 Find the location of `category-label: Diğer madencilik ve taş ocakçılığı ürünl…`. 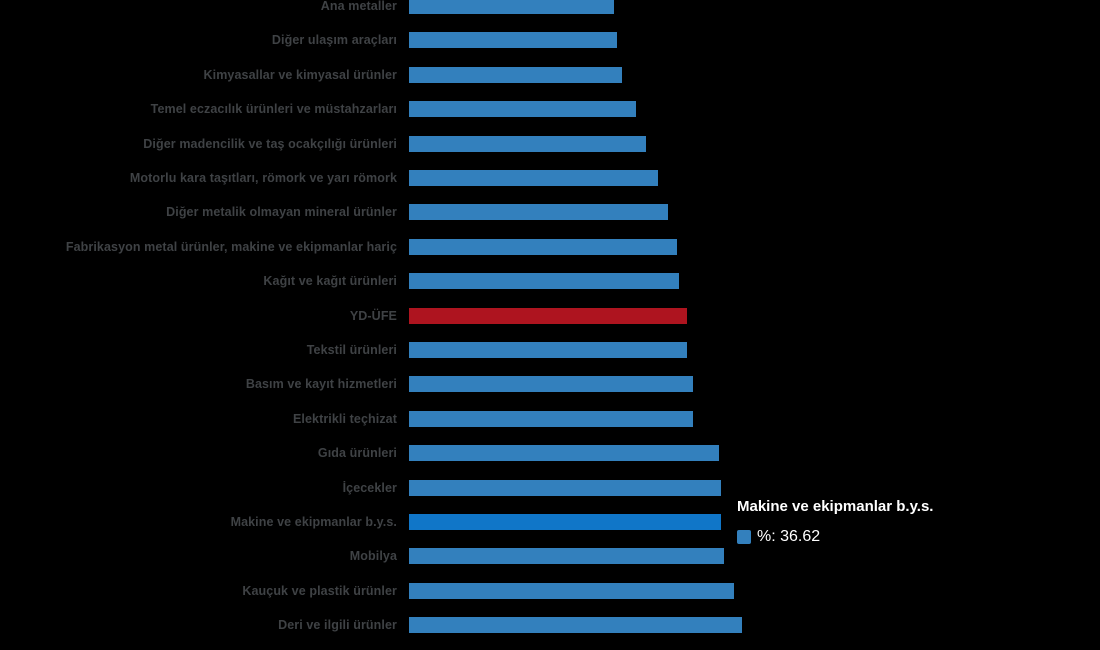

category-label: Diğer madencilik ve taş ocakçılığı ürünl… is located at coordinates (270, 143).